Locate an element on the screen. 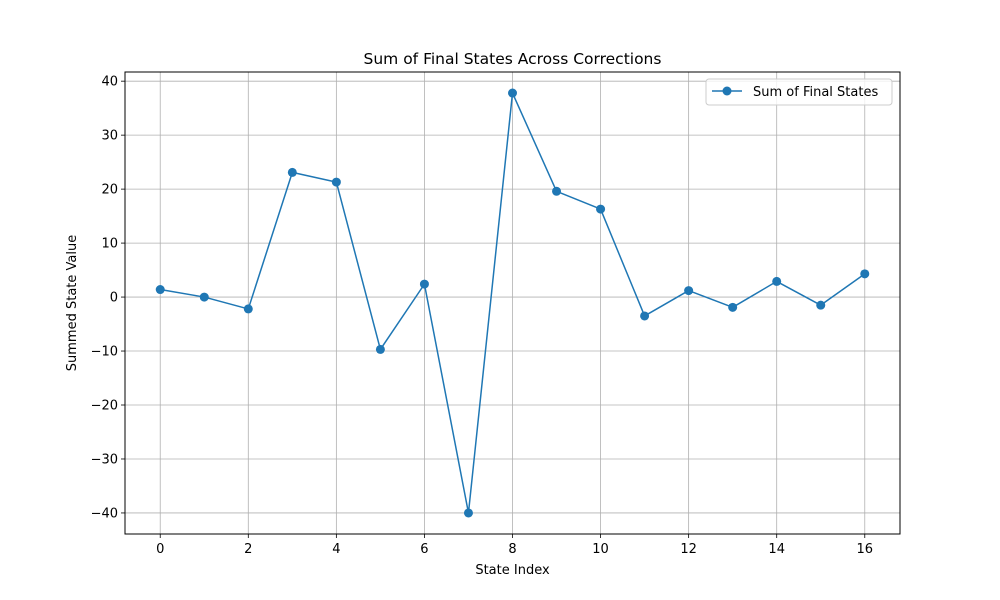 The width and height of the screenshot is (1000, 600). x-tick-label: 12 is located at coordinates (688, 549).